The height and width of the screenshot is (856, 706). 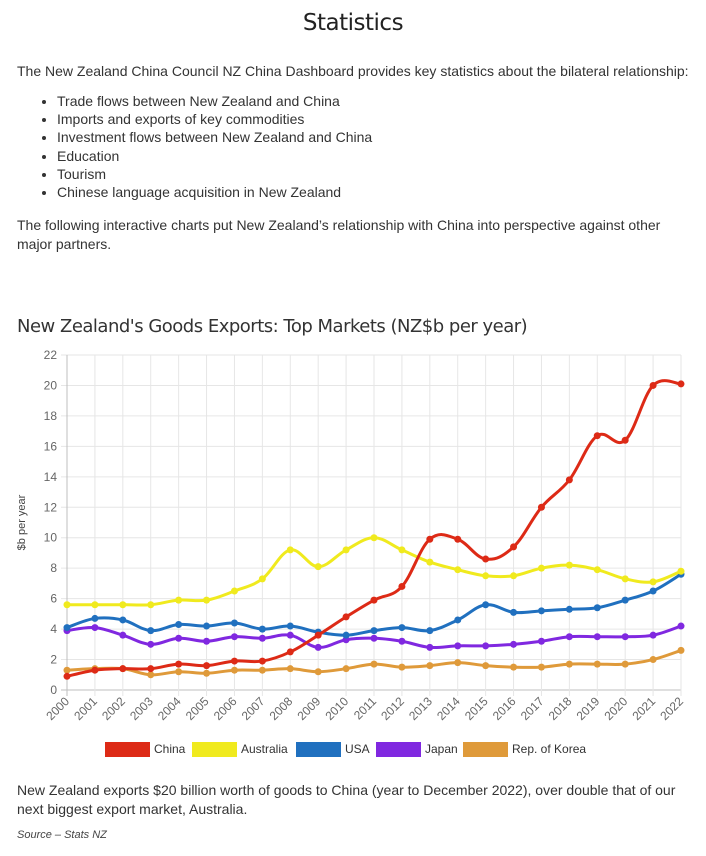 What do you see at coordinates (671, 708) in the screenshot?
I see `x-tick-label: 2022` at bounding box center [671, 708].